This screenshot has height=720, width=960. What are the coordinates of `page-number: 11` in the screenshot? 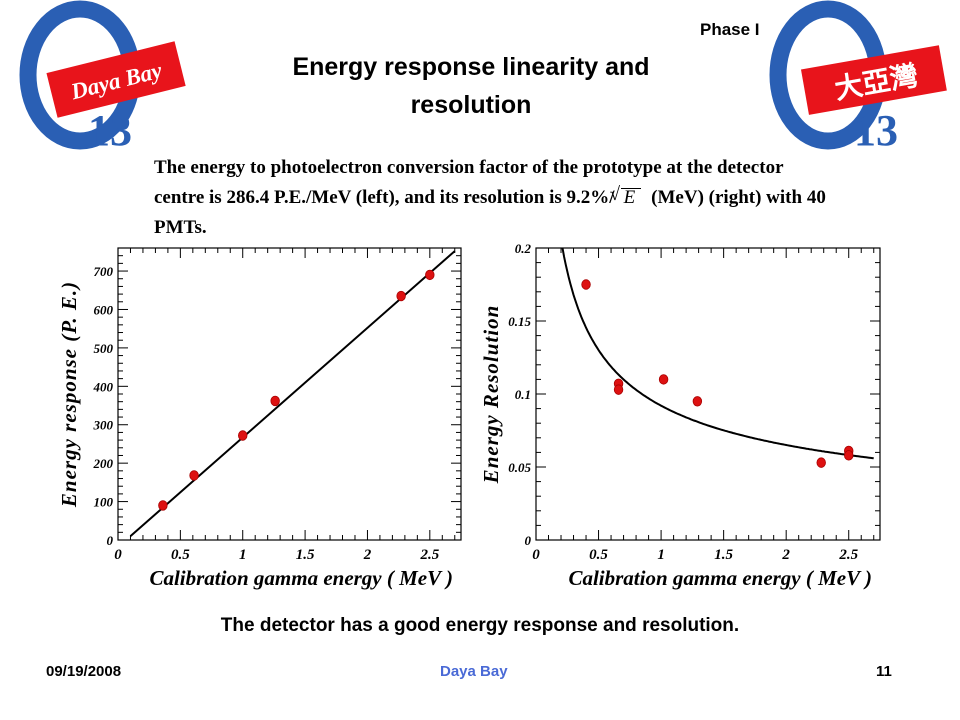 It's located at (884, 671).